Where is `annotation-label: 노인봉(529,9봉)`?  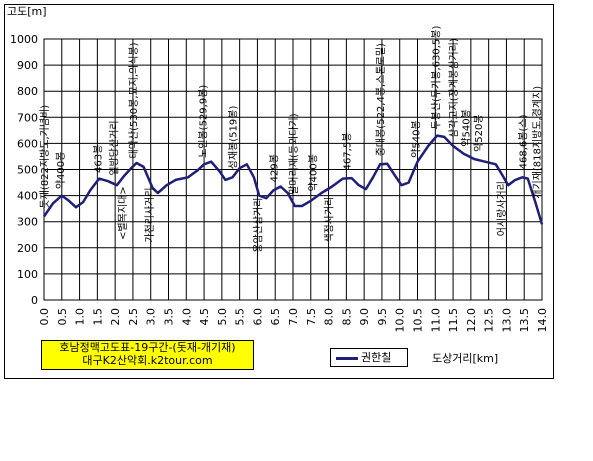 annotation-label: 노인봉(529,9봉) is located at coordinates (203, 121).